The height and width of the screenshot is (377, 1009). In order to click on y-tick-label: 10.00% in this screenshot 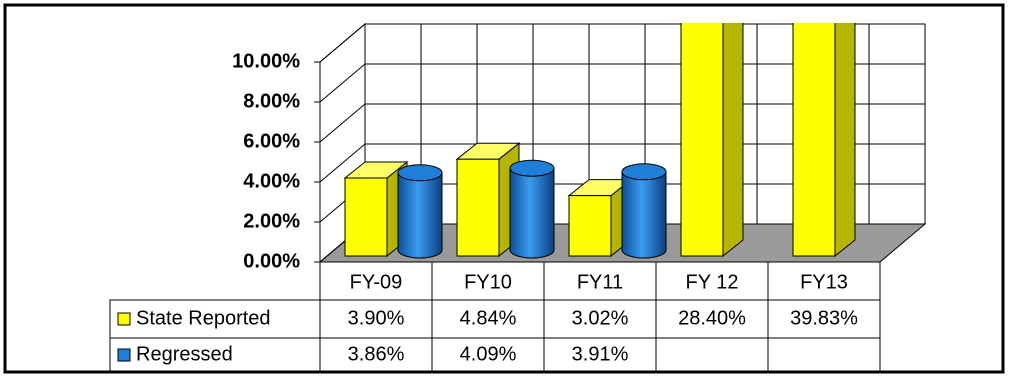, I will do `click(266, 61)`.